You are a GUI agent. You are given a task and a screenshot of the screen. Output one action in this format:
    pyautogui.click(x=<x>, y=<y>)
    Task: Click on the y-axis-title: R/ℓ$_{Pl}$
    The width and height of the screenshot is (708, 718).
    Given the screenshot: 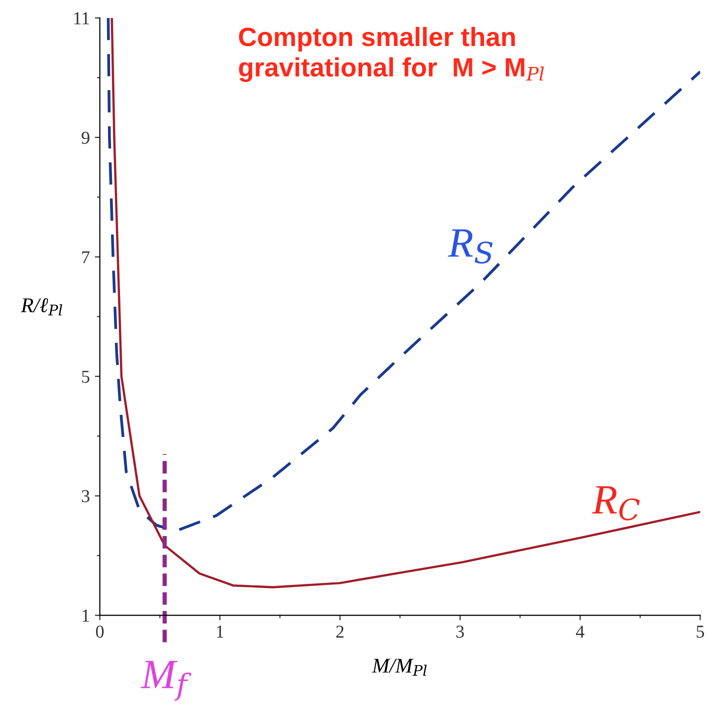 What is the action you would take?
    pyautogui.click(x=41, y=307)
    